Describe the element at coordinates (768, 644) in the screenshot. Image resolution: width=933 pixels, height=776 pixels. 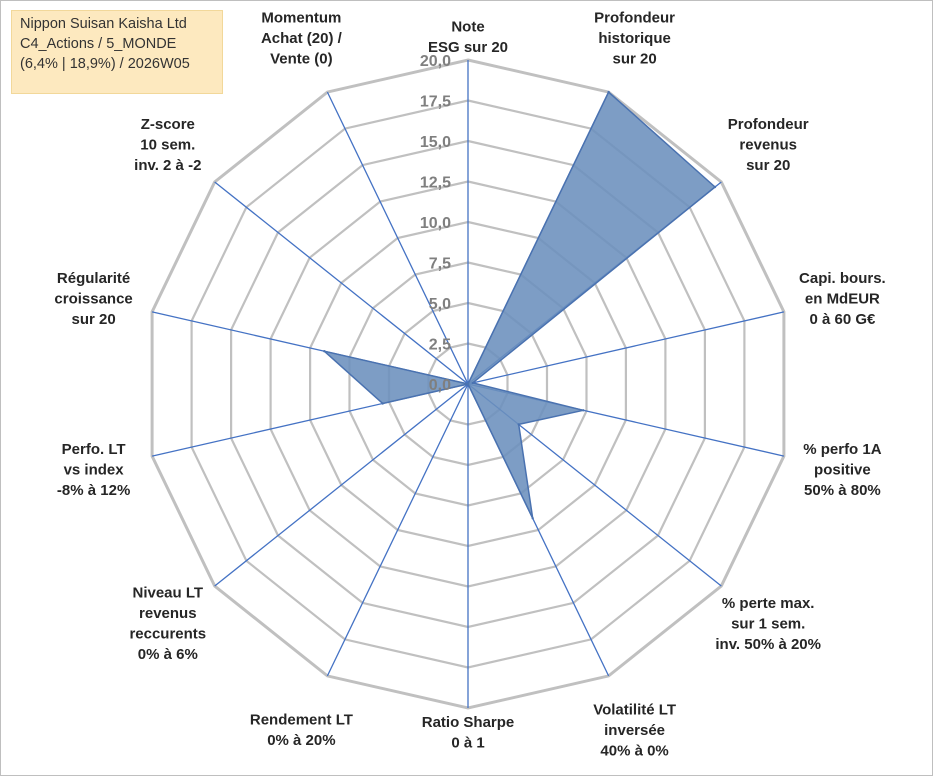
I see `axis-label-line: inv. 50% à 20%` at that location.